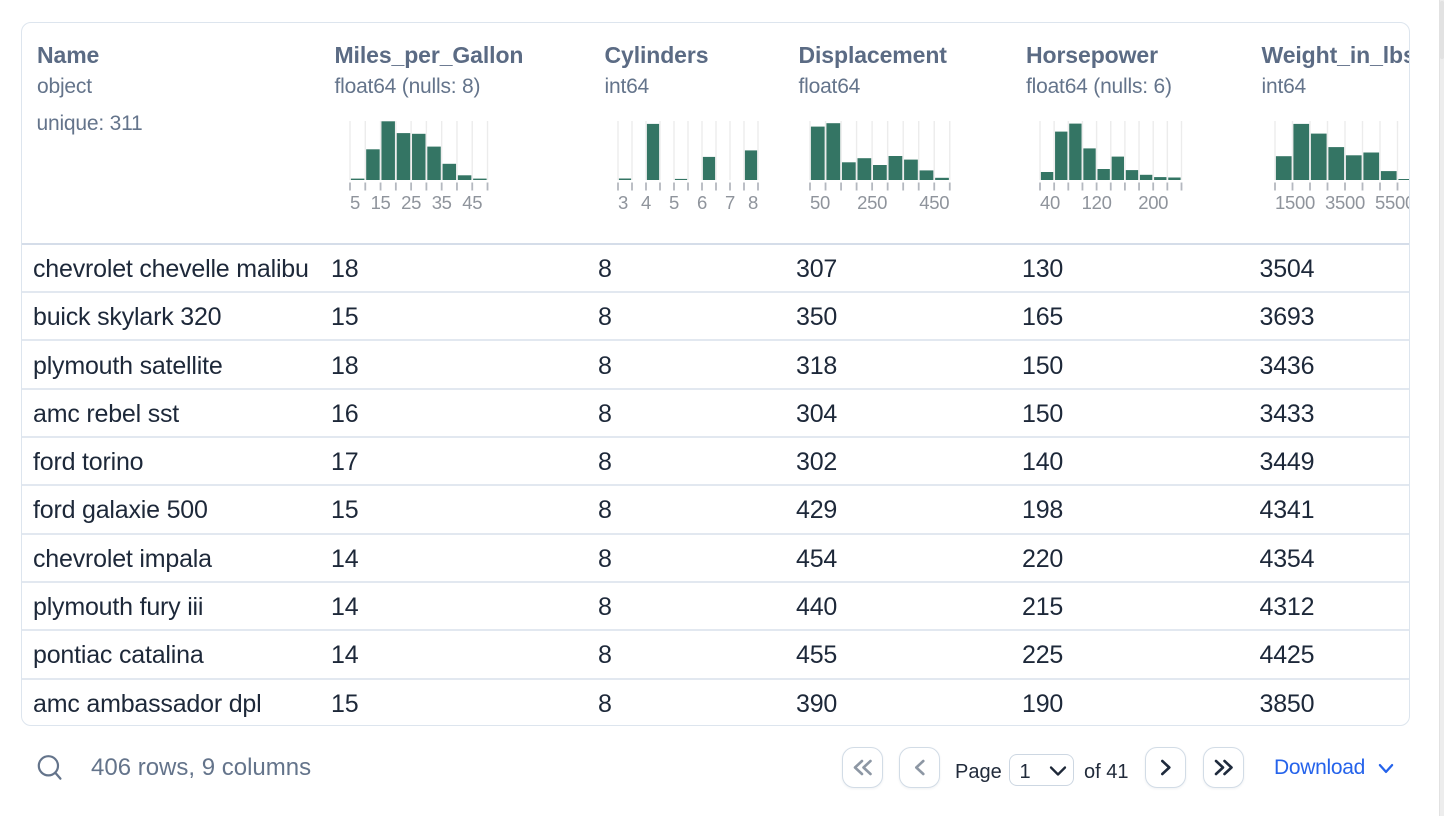  What do you see at coordinates (730, 202) in the screenshot?
I see `svg-text: 7` at bounding box center [730, 202].